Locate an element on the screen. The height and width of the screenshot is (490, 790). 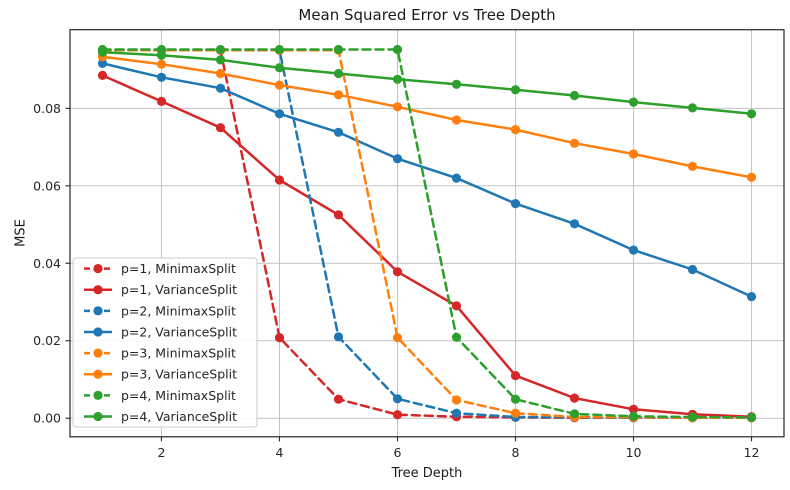
legend-box is located at coordinates (165, 342).